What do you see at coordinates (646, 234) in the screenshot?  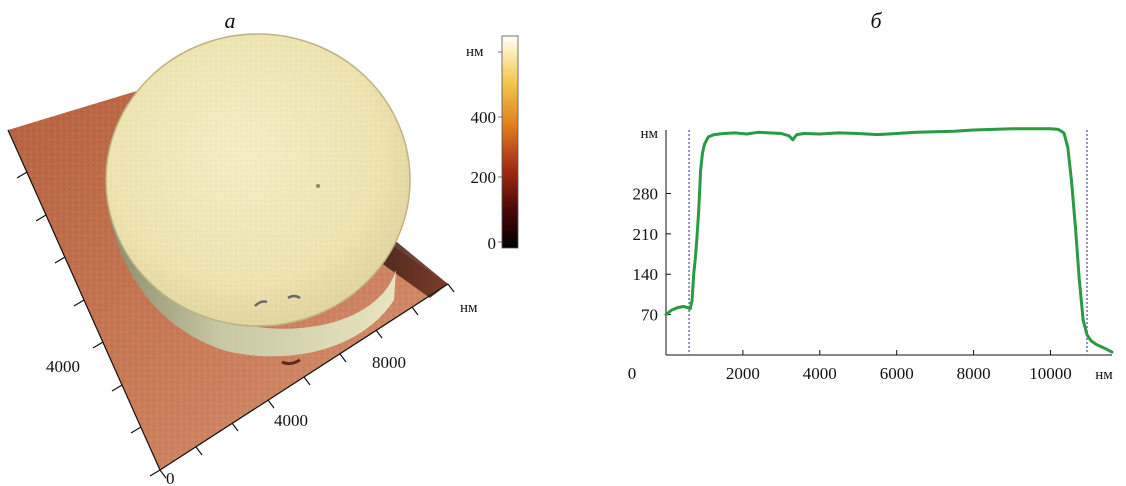 I see `y-tick-label: 210` at bounding box center [646, 234].